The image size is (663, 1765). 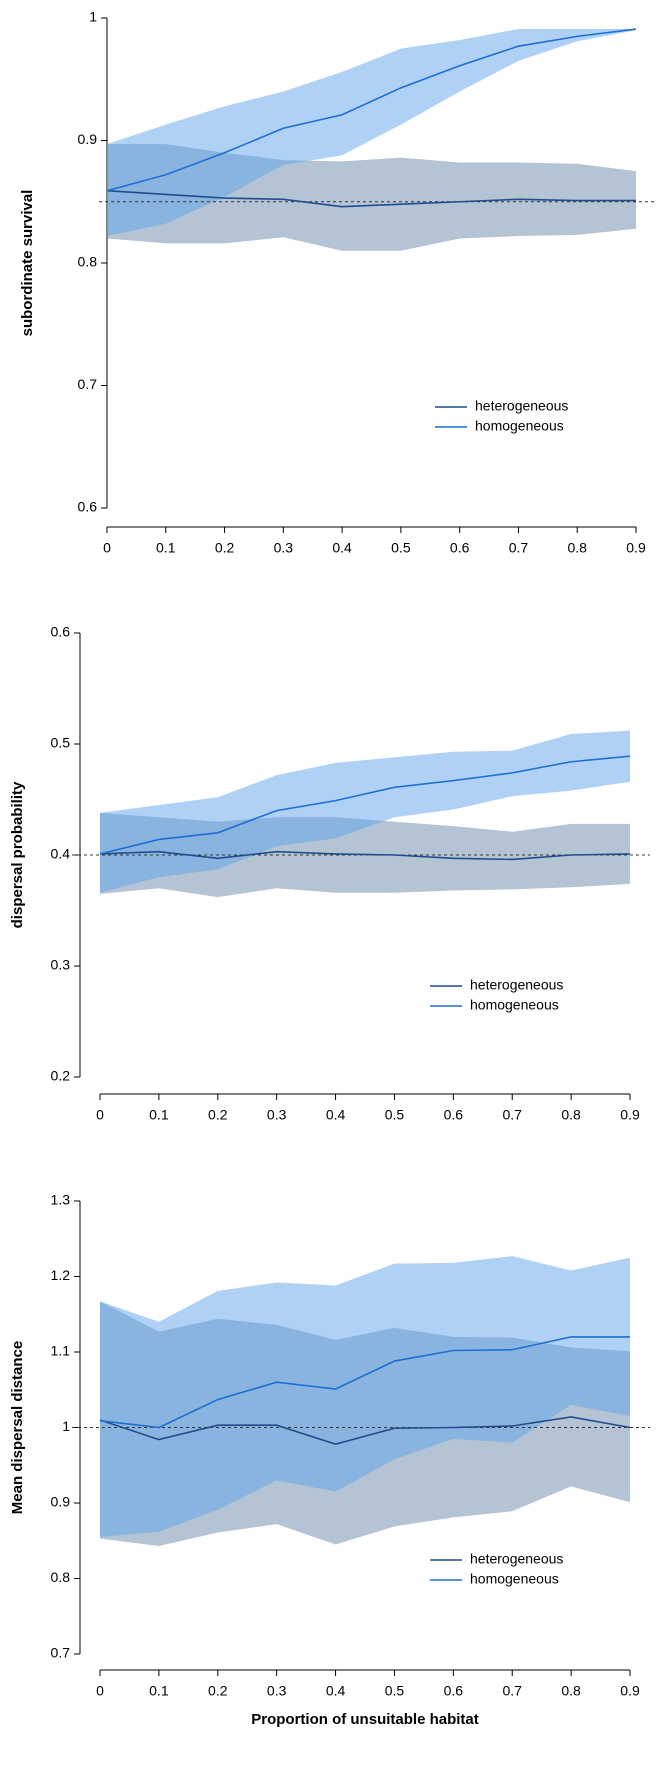 What do you see at coordinates (61, 1275) in the screenshot?
I see `y-tick-label: 1.2` at bounding box center [61, 1275].